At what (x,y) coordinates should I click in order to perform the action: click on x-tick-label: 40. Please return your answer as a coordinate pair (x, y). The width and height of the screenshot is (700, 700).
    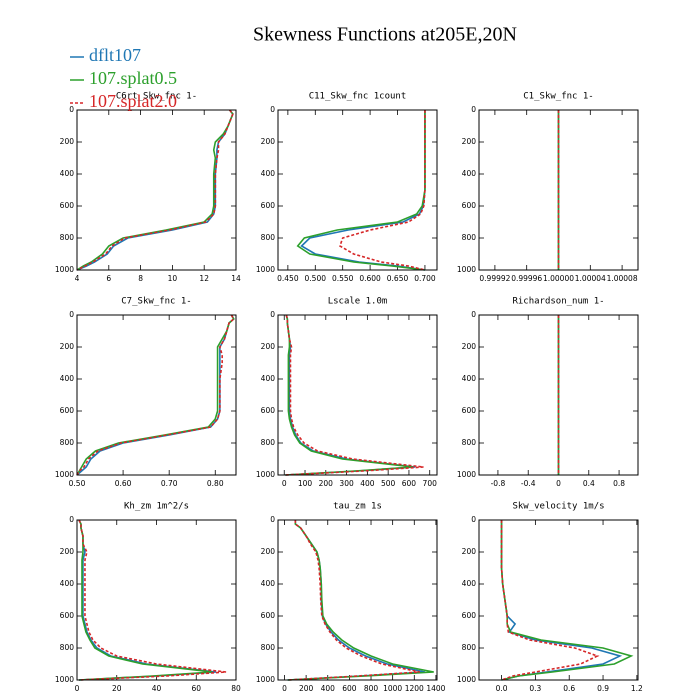
    Looking at the image, I should click on (157, 688).